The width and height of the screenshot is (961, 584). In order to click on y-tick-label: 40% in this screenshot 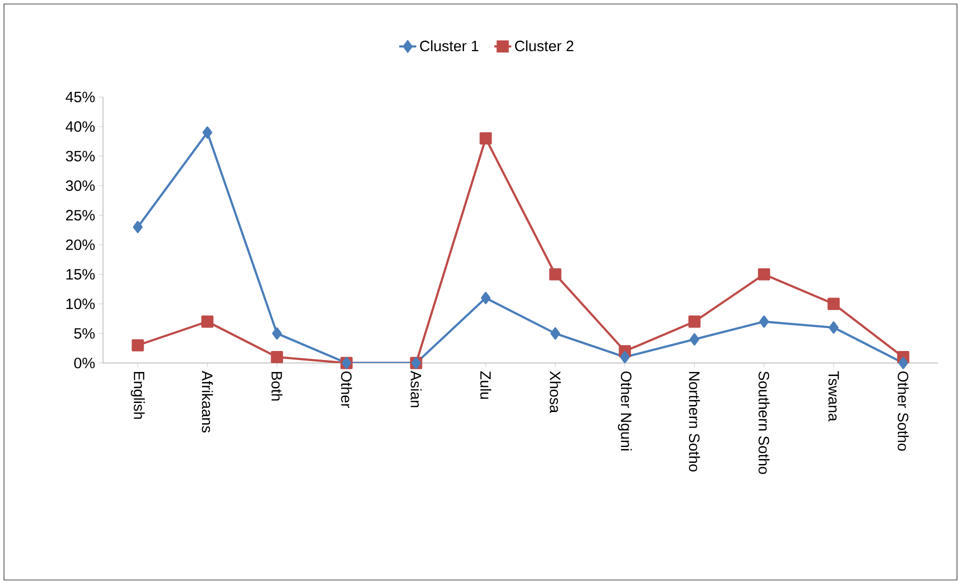, I will do `click(80, 126)`.